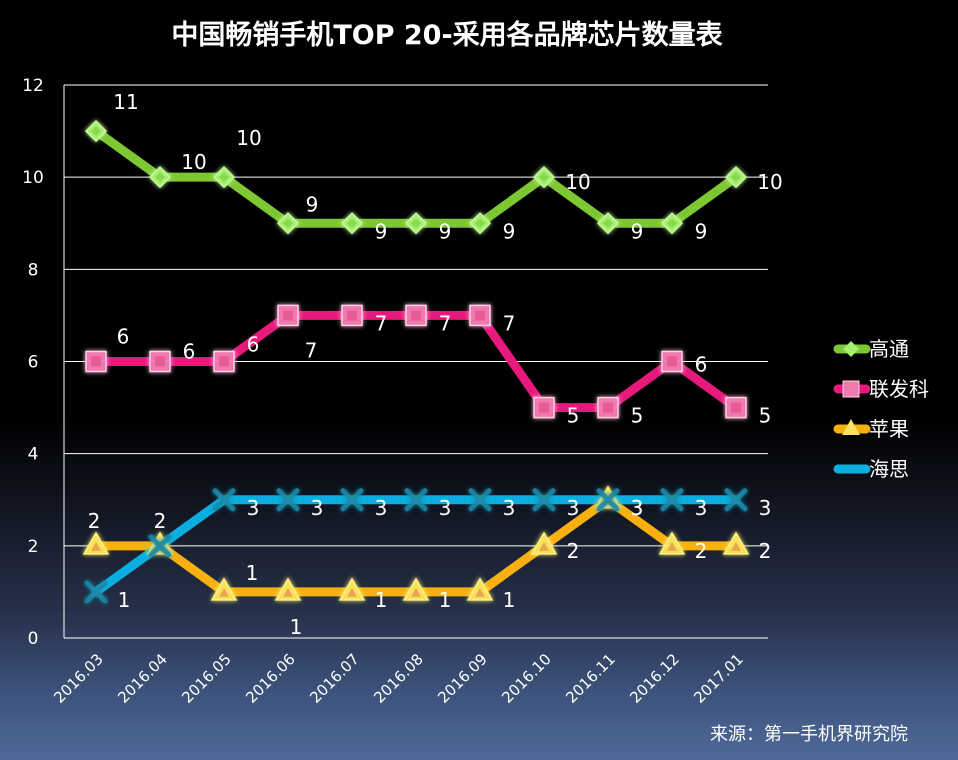  Describe the element at coordinates (446, 35) in the screenshot. I see `chart-title: 中国畅销手机TOP 20-采用各品牌芯片数量表` at that location.